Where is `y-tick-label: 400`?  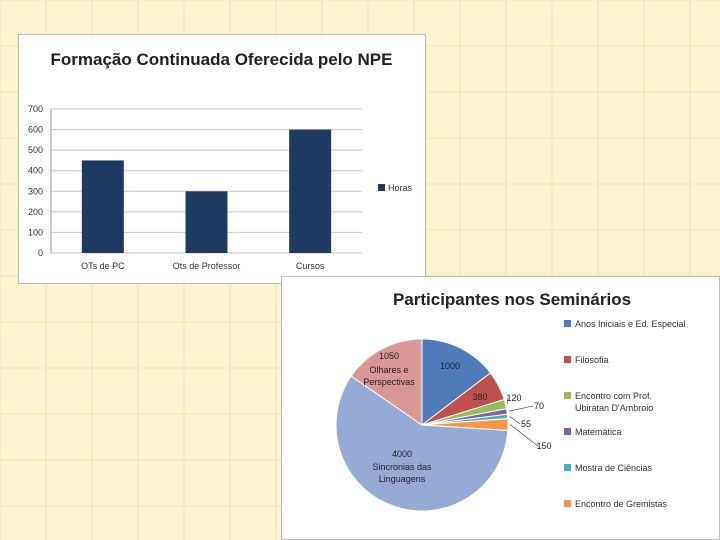
y-tick-label: 400 is located at coordinates (35, 171).